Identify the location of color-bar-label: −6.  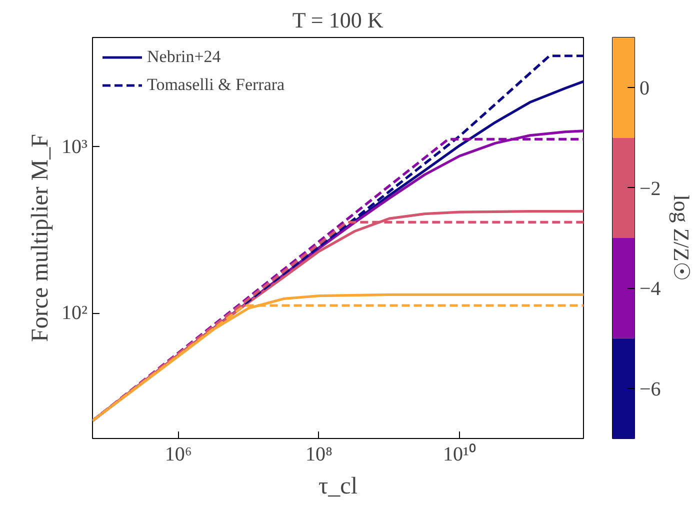
(650, 389).